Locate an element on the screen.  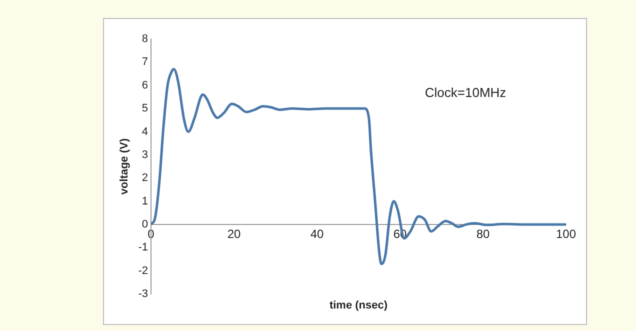
x-tick-label: 40 is located at coordinates (317, 233).